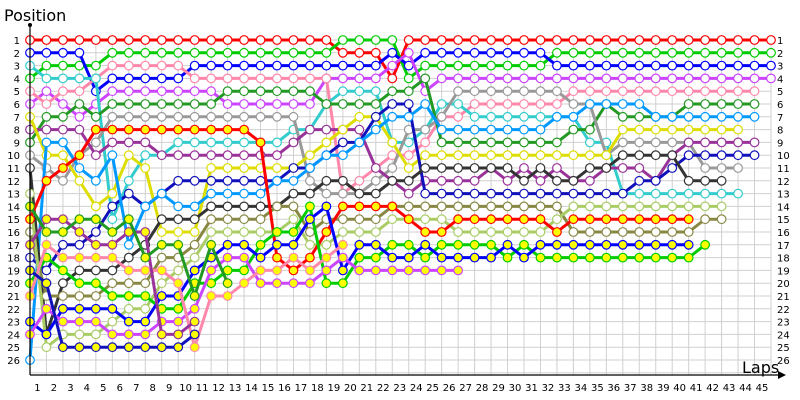 Image resolution: width=800 pixels, height=400 pixels. Describe the element at coordinates (95, 296) in the screenshot. I see `series-14-lap-4-marker` at that location.